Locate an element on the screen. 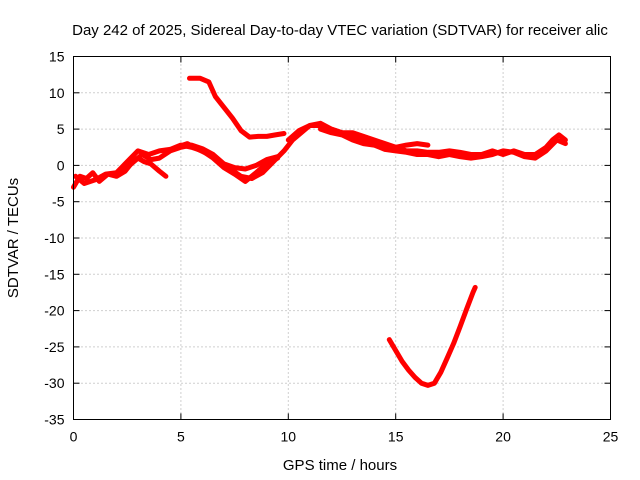 The height and width of the screenshot is (480, 640). y-tick-label: -20 is located at coordinates (54, 311).